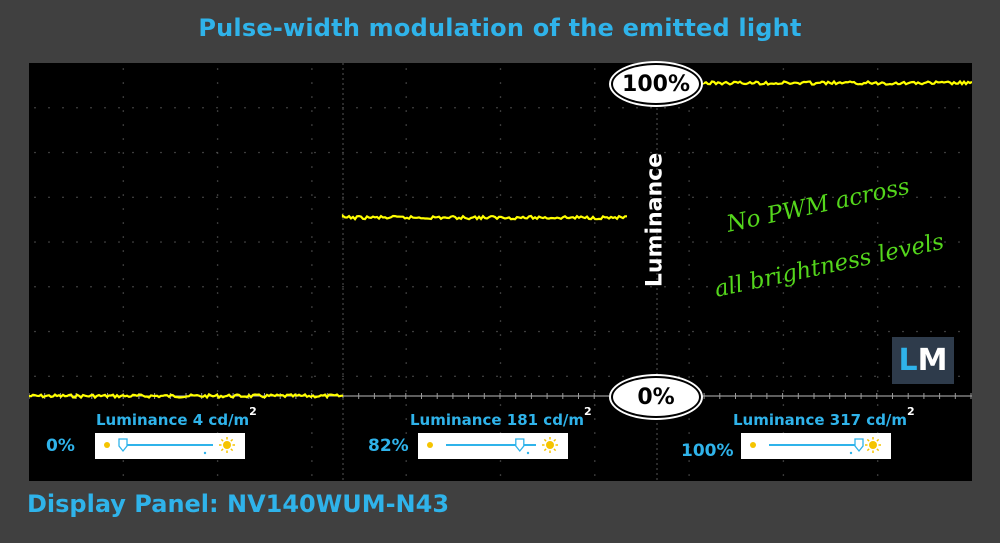 This screenshot has height=543, width=1000. I want to click on segment-1-luminance-text: Luminance 4 cd/m, so click(173, 420).